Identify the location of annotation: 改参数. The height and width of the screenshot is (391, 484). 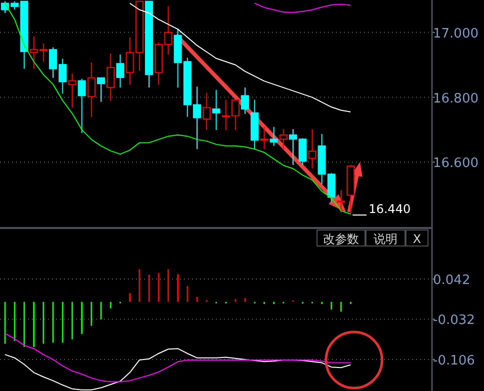
(341, 239).